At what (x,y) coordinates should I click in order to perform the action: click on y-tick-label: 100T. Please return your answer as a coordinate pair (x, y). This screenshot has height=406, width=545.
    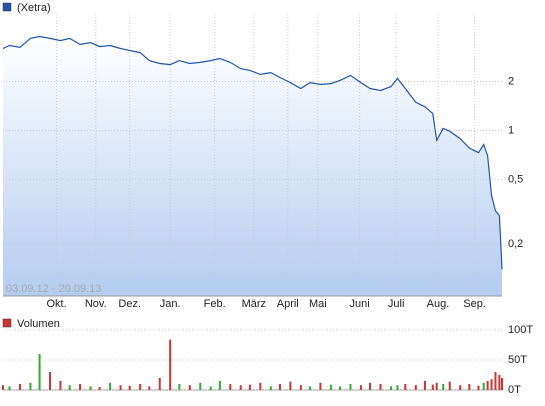
    Looking at the image, I should click on (520, 330).